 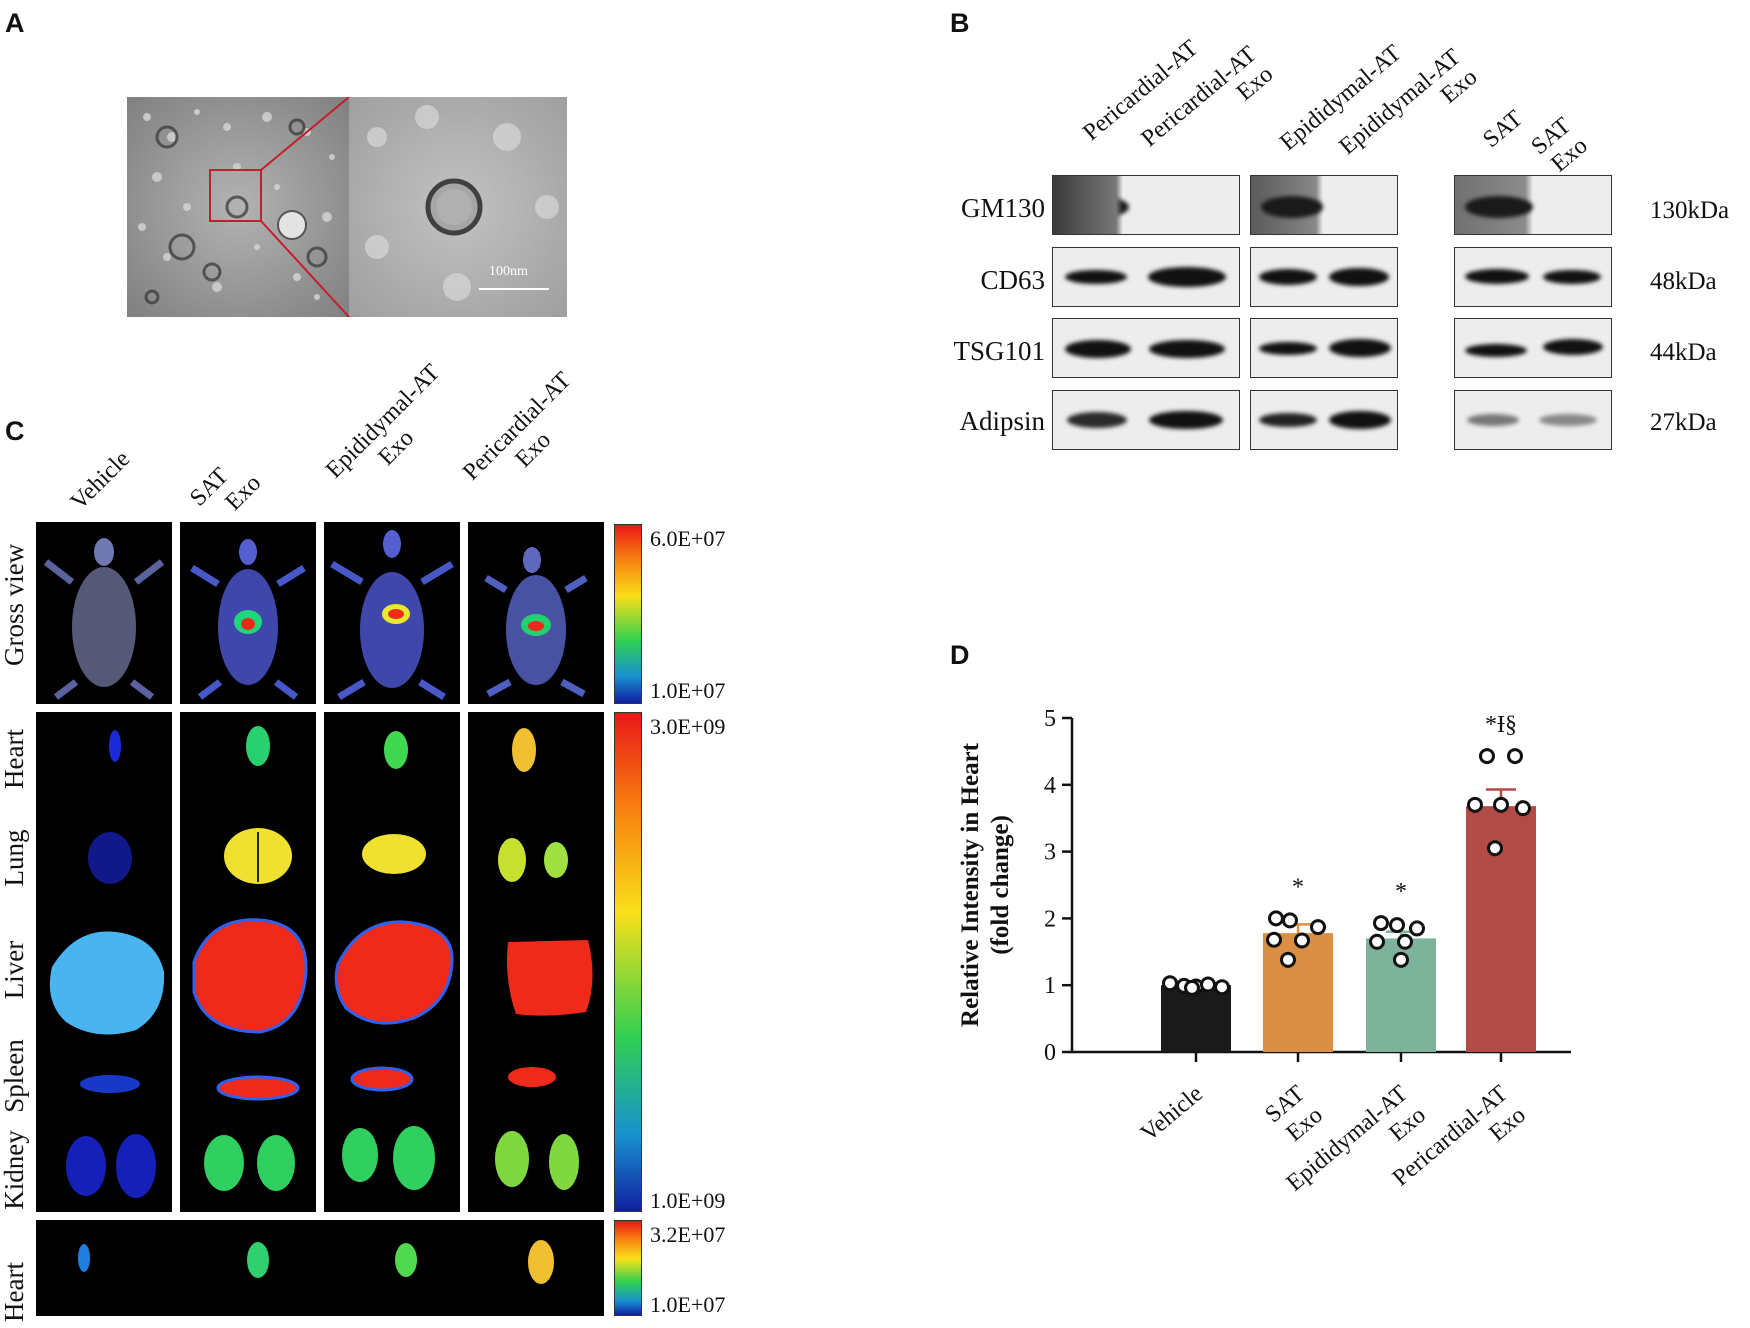 I want to click on significance-marker: *Ɨ§, so click(x=1501, y=725).